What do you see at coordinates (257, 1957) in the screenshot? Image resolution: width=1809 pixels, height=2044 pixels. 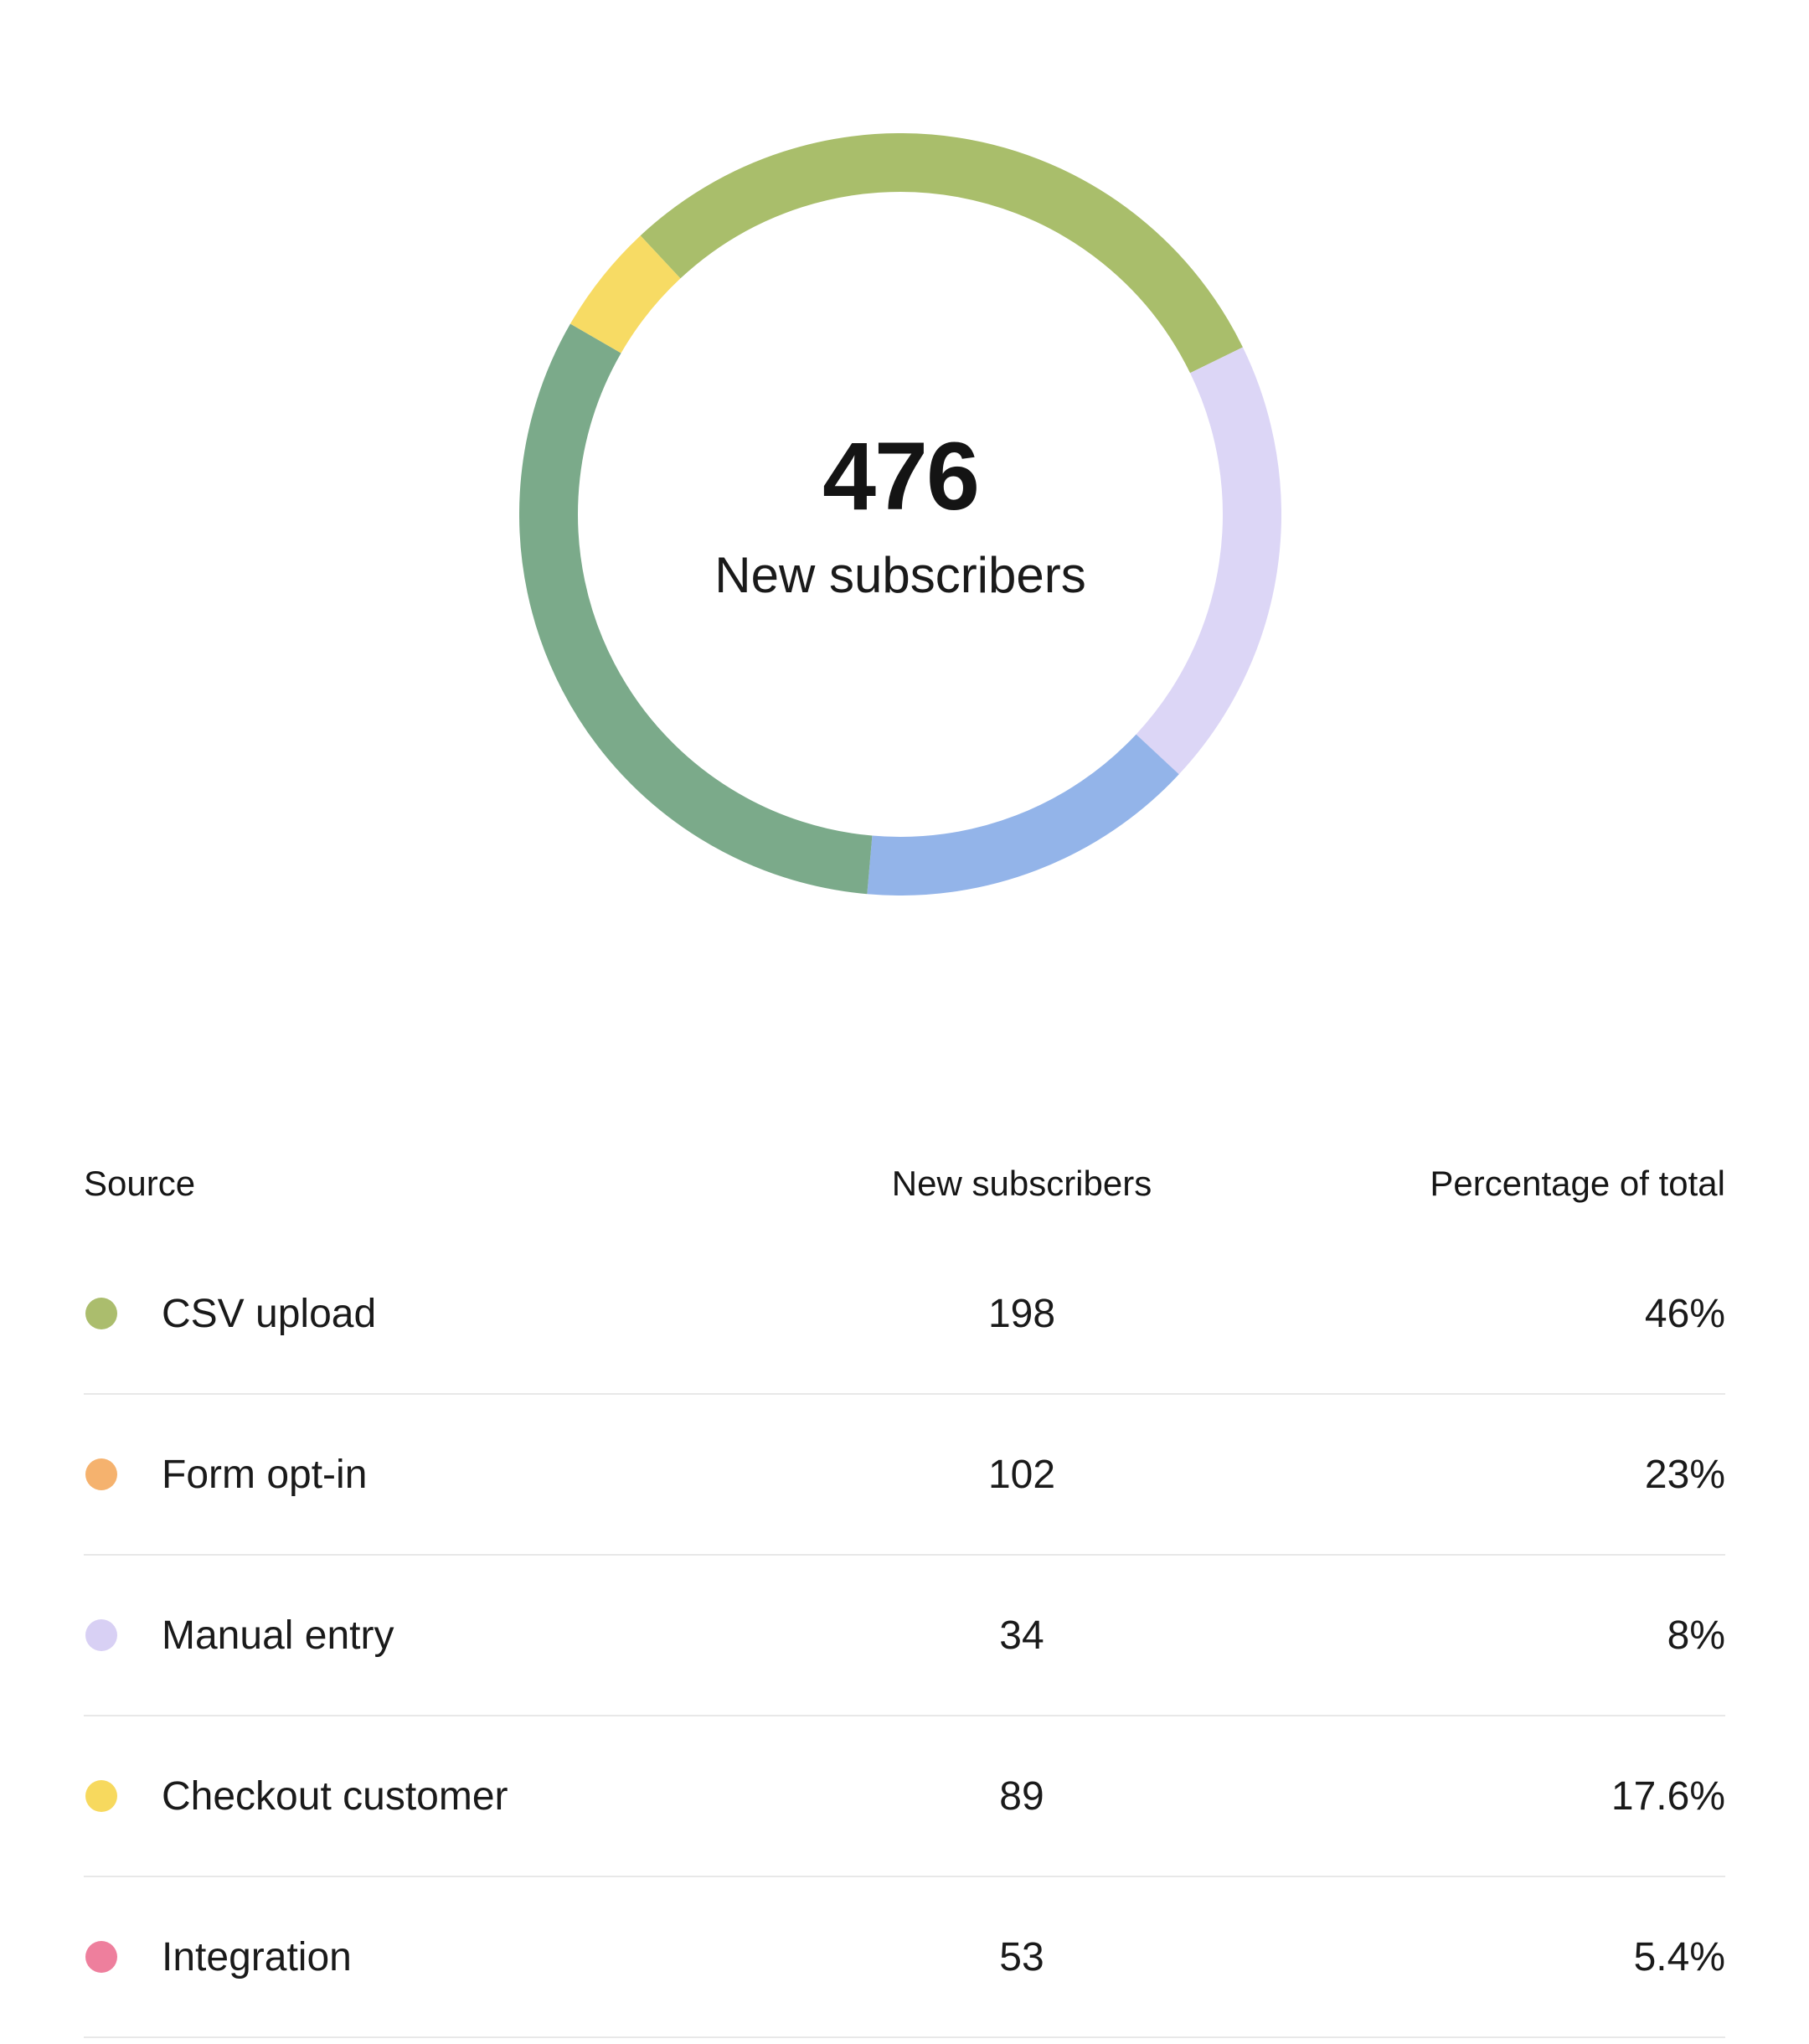 I see `source-label: Integration` at bounding box center [257, 1957].